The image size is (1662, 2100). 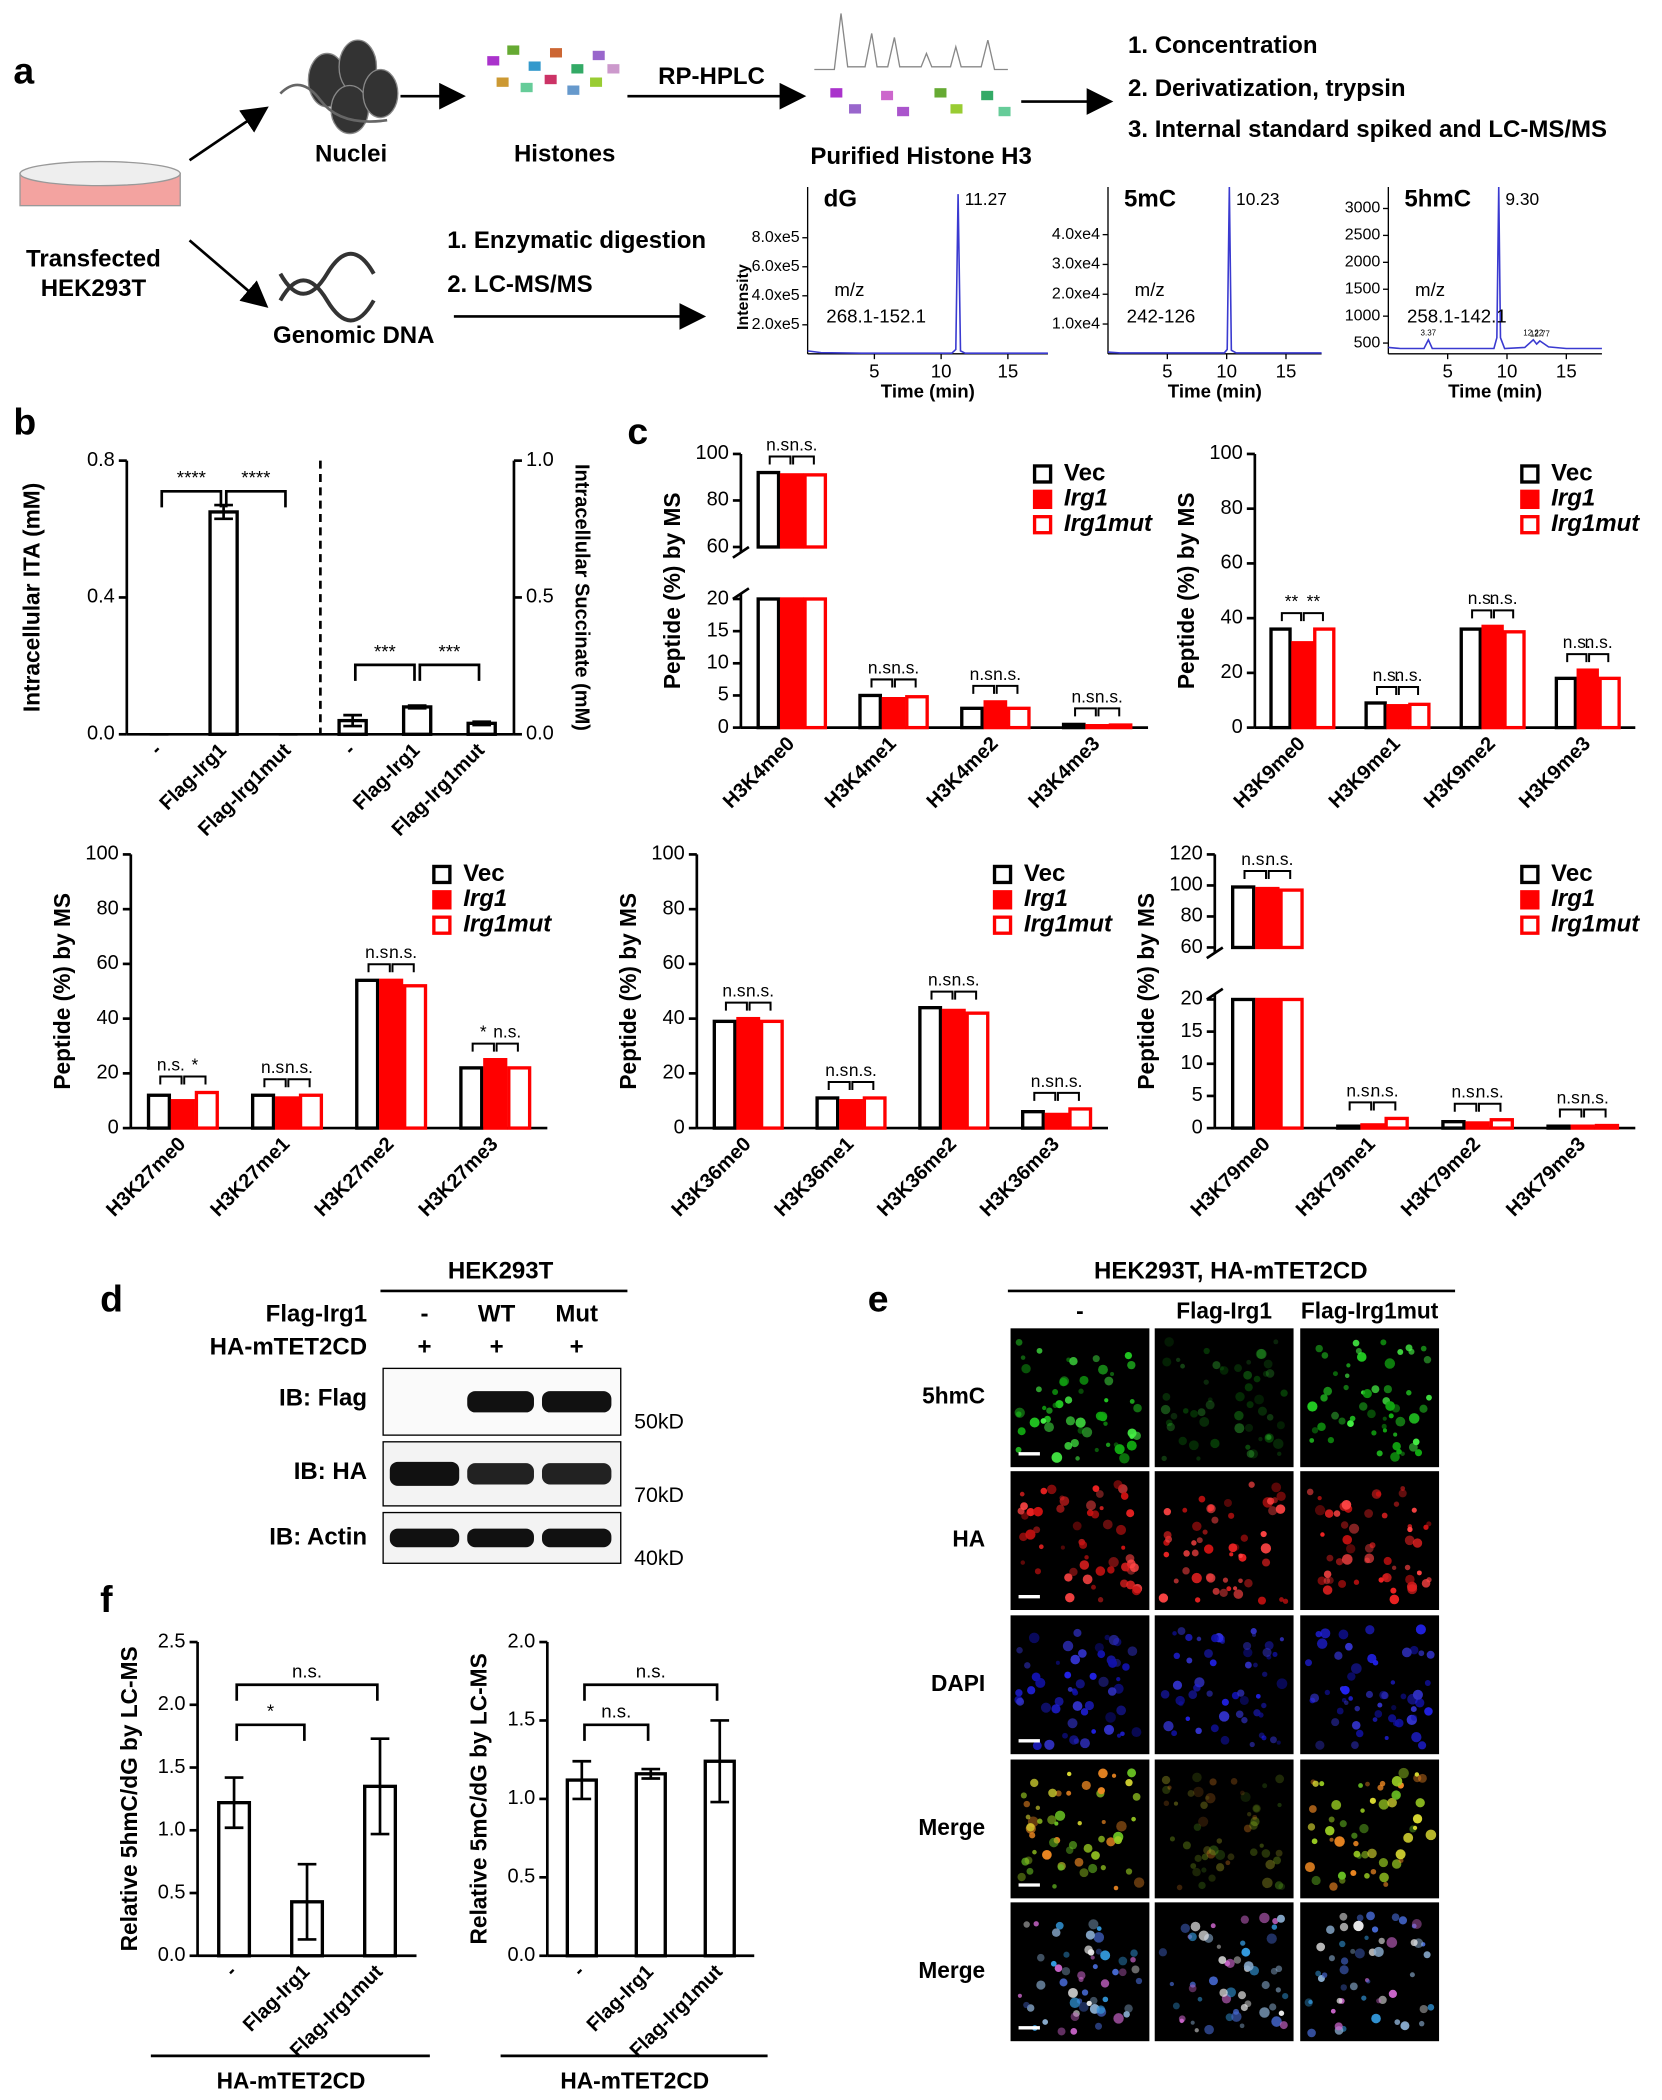 What do you see at coordinates (223, 512) in the screenshot?
I see `error-bar` at bounding box center [223, 512].